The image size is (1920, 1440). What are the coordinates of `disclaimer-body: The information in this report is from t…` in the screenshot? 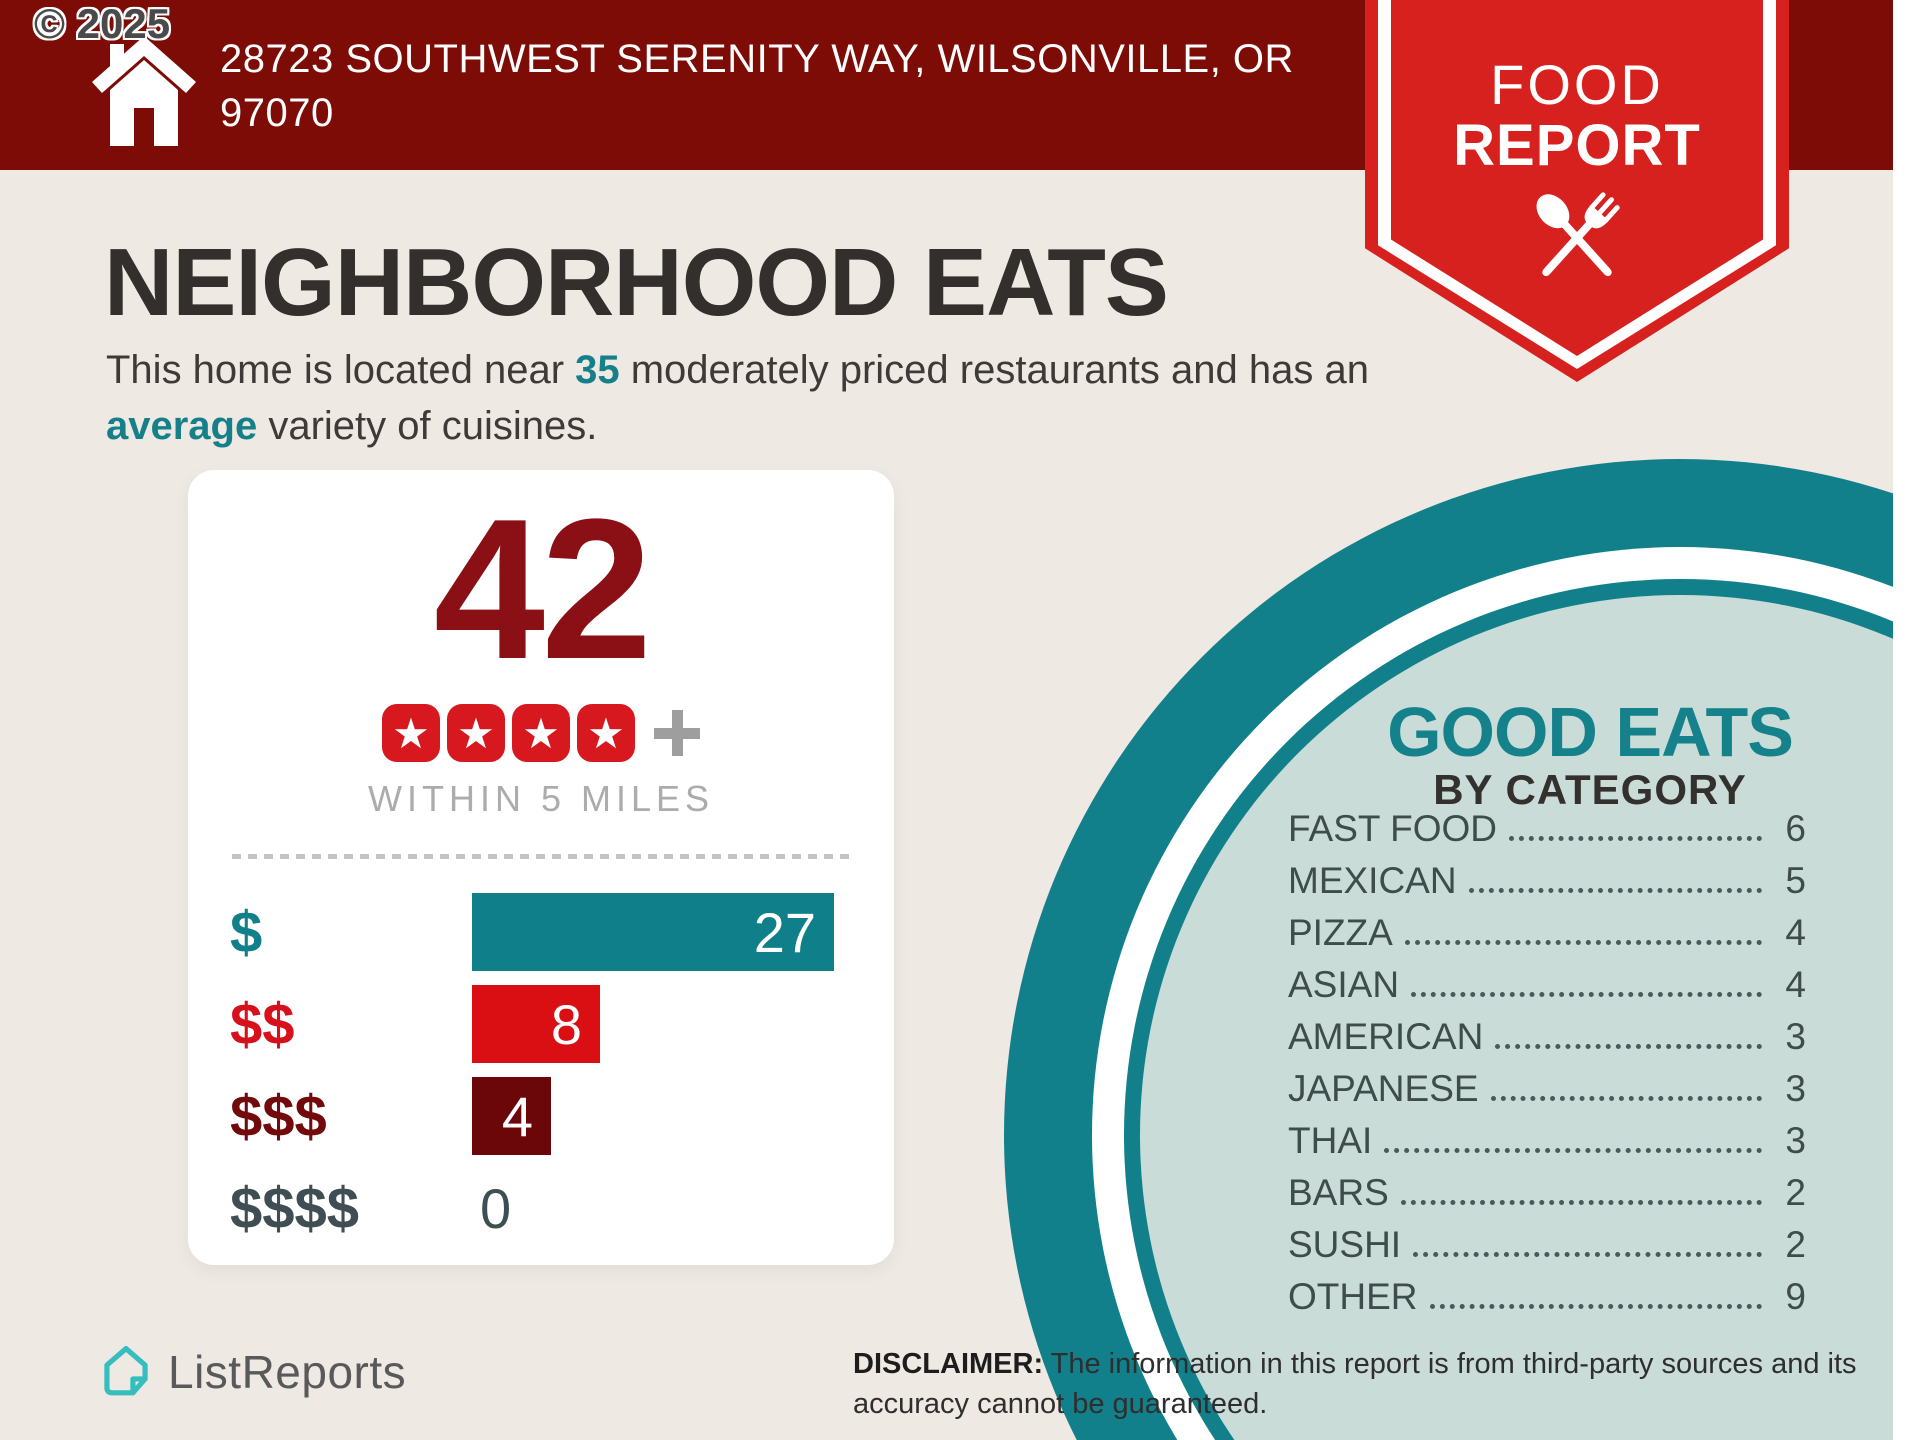 It's located at (1355, 1384).